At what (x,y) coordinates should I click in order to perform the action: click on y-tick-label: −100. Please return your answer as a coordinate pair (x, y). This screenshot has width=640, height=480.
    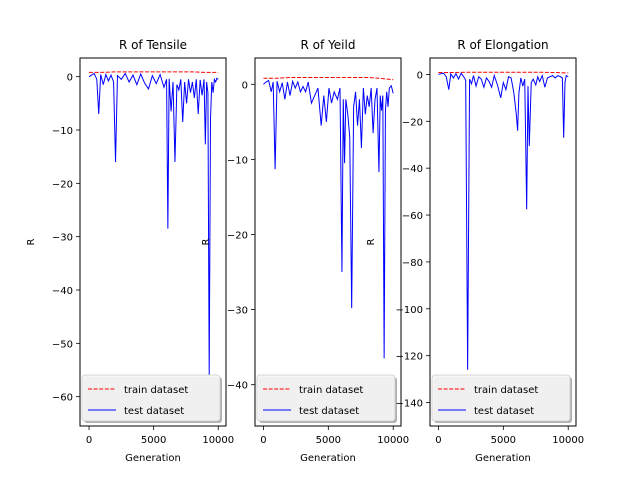
    Looking at the image, I should click on (409, 310).